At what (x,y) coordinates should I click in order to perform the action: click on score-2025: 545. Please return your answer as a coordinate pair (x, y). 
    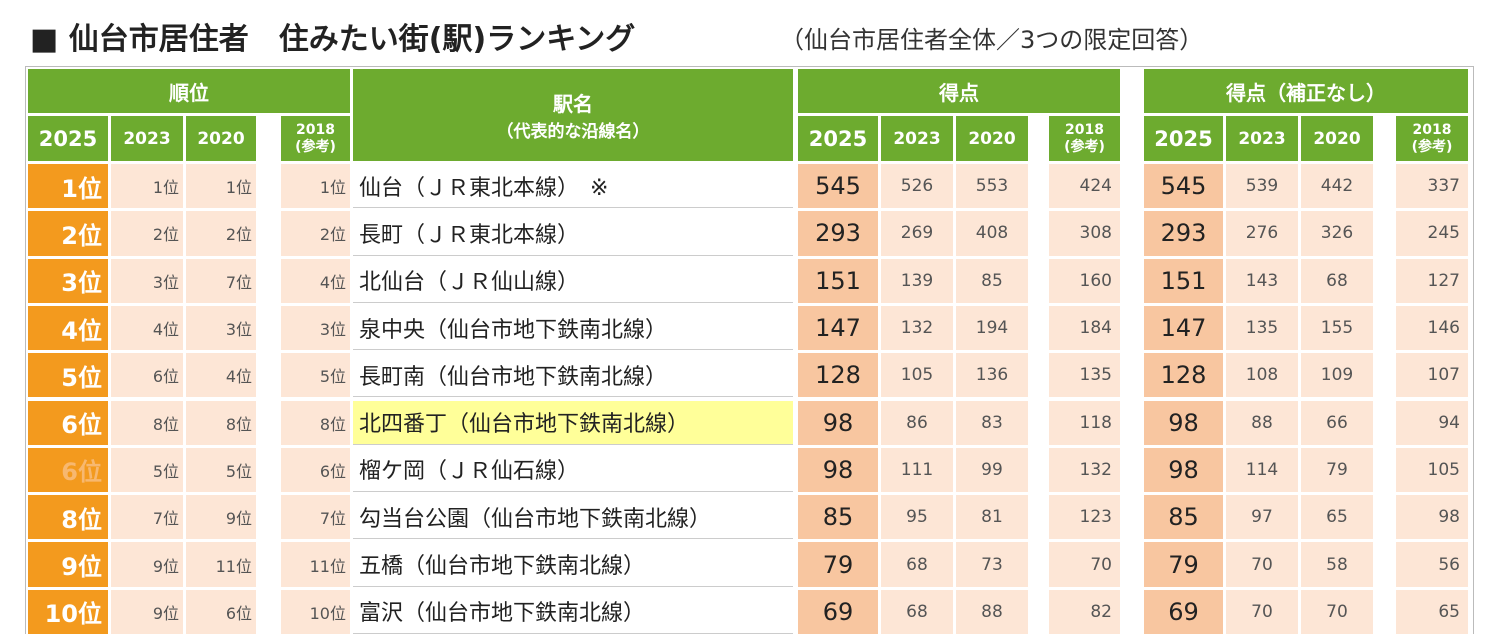
    Looking at the image, I should click on (1183, 186).